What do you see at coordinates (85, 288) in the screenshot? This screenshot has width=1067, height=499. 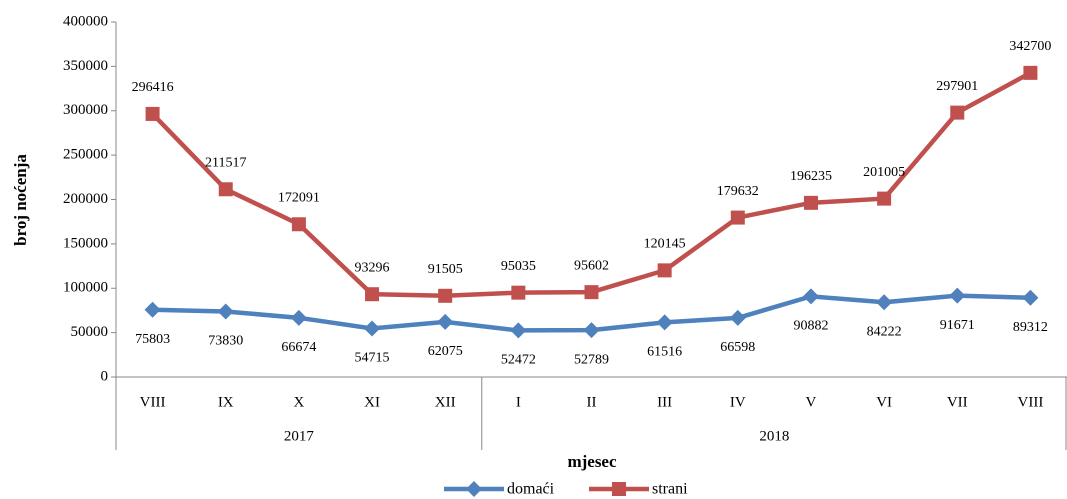 I see `y-tick-label: 100000` at bounding box center [85, 288].